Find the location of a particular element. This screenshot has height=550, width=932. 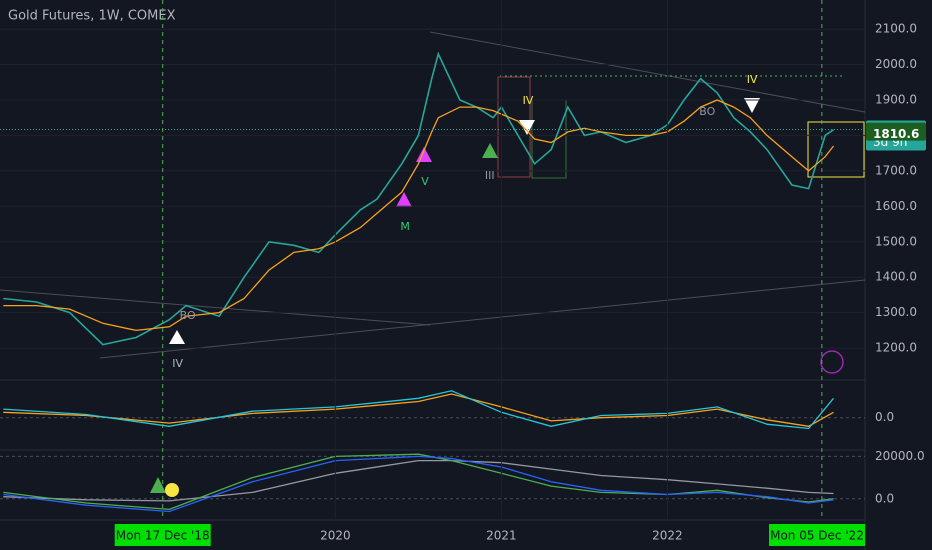

x-tick-label: Mon 05 Dec '22 is located at coordinates (817, 536).